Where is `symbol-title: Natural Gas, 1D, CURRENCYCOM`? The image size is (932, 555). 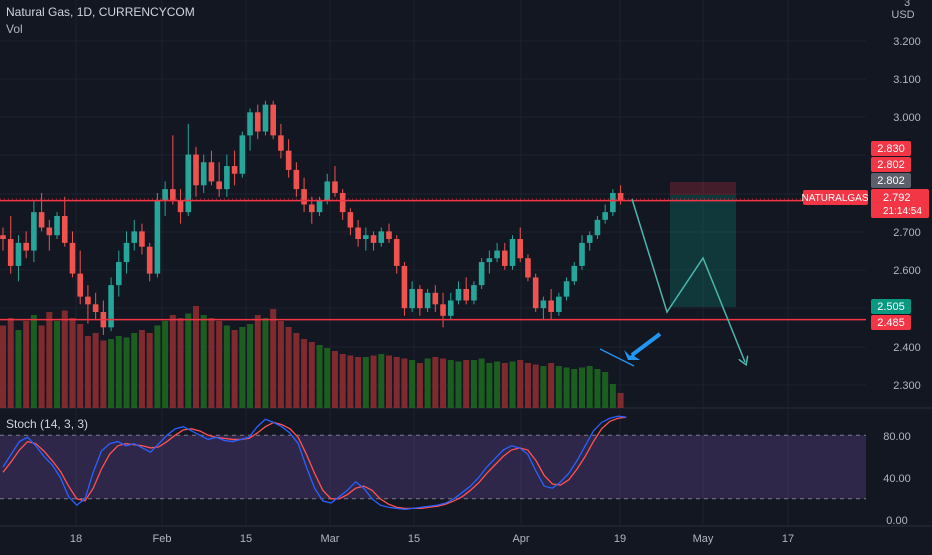 symbol-title: Natural Gas, 1D, CURRENCYCOM is located at coordinates (100, 12).